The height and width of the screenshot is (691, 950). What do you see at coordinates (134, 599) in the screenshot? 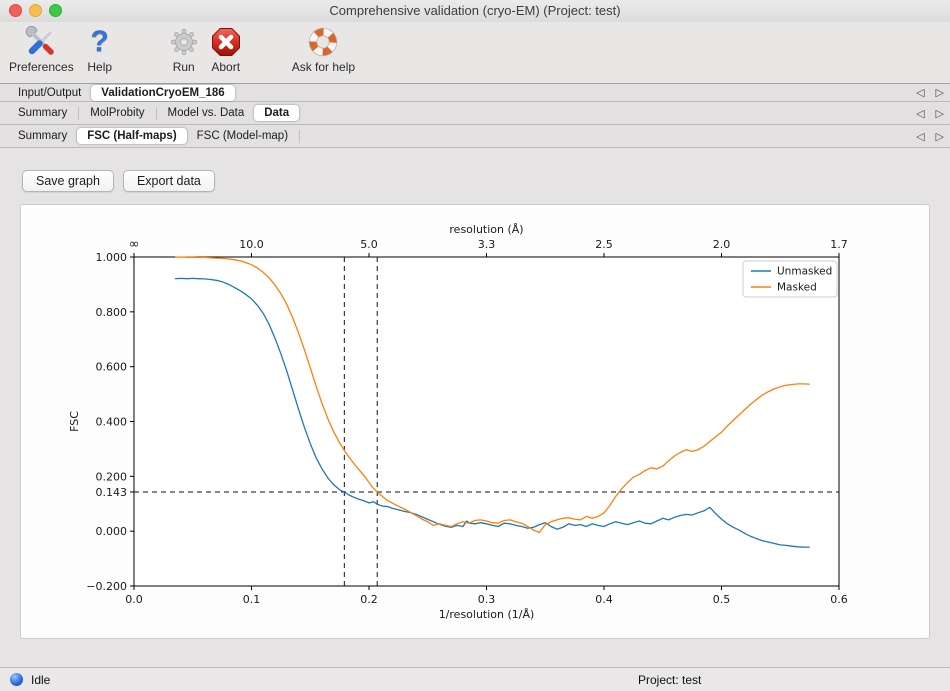
I see `x-tick-label: 0.0` at bounding box center [134, 599].